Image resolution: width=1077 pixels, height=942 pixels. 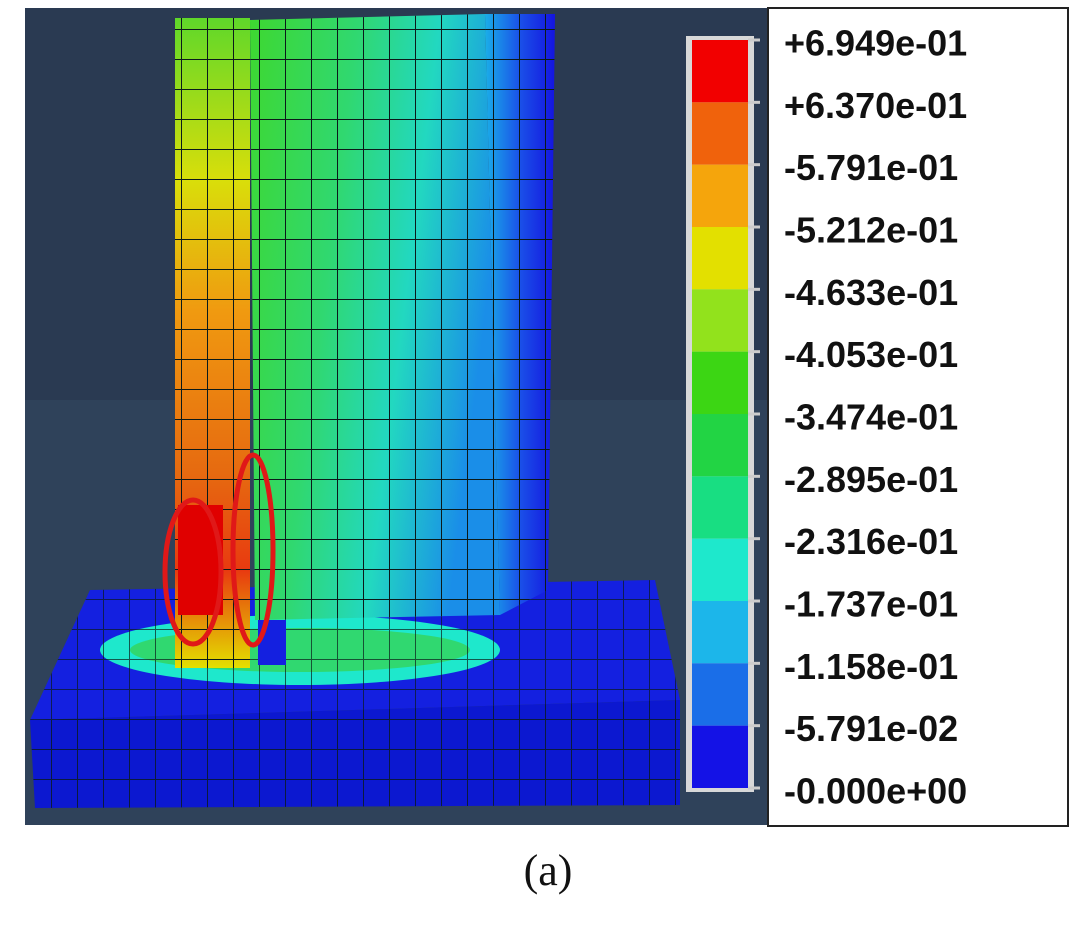 What do you see at coordinates (875, 43) in the screenshot?
I see `legend-label: +6.949e-01` at bounding box center [875, 43].